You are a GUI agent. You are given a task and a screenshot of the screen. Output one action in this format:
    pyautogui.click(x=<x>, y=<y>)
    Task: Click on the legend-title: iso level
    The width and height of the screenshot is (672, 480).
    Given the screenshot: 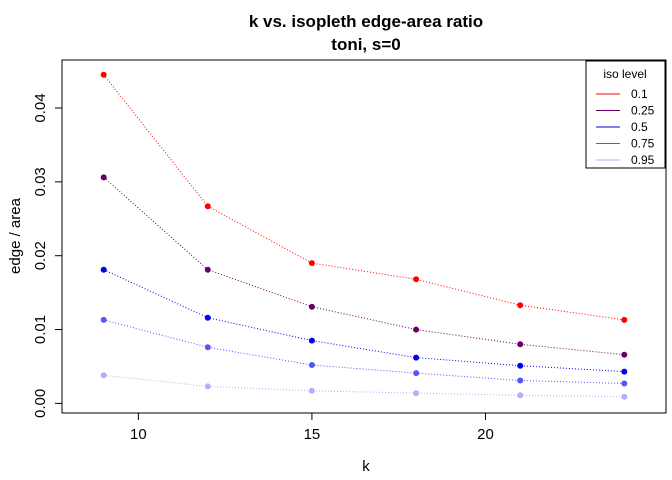 What is the action you would take?
    pyautogui.click(x=624, y=74)
    